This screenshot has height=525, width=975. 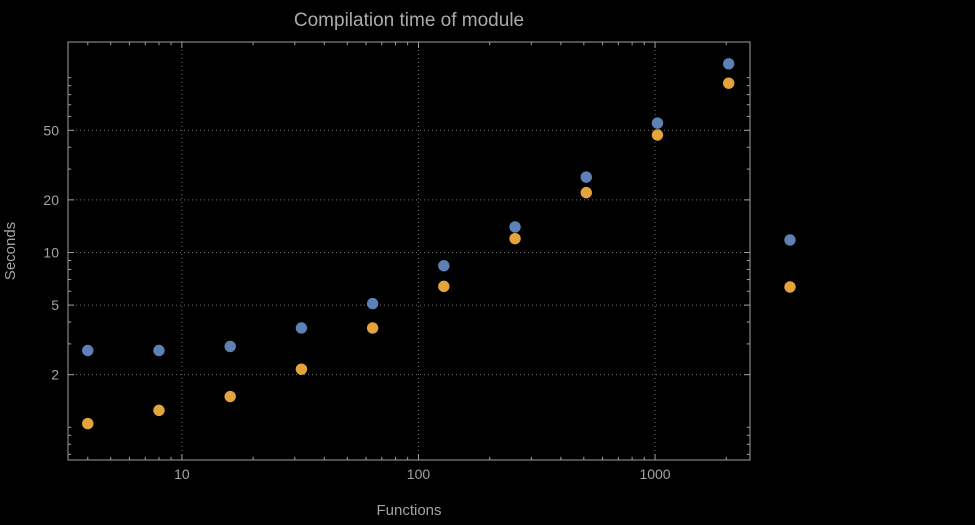 I want to click on y-tick-label: 10, so click(x=51, y=252).